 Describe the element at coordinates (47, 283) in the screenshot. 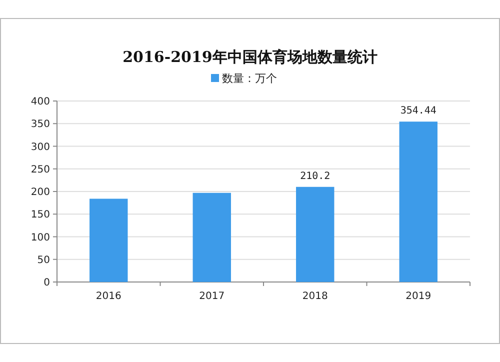

I see `y-tick-label: 0` at that location.